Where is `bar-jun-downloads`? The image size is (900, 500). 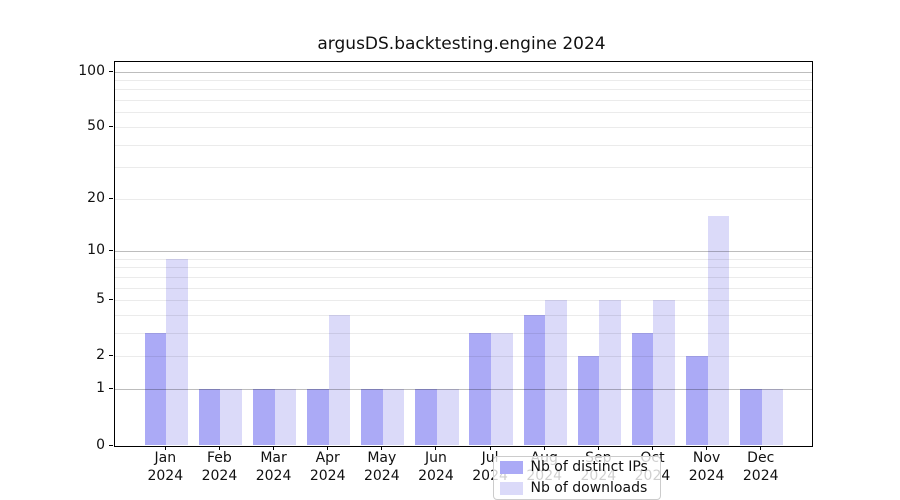 bar-jun-downloads is located at coordinates (447, 417).